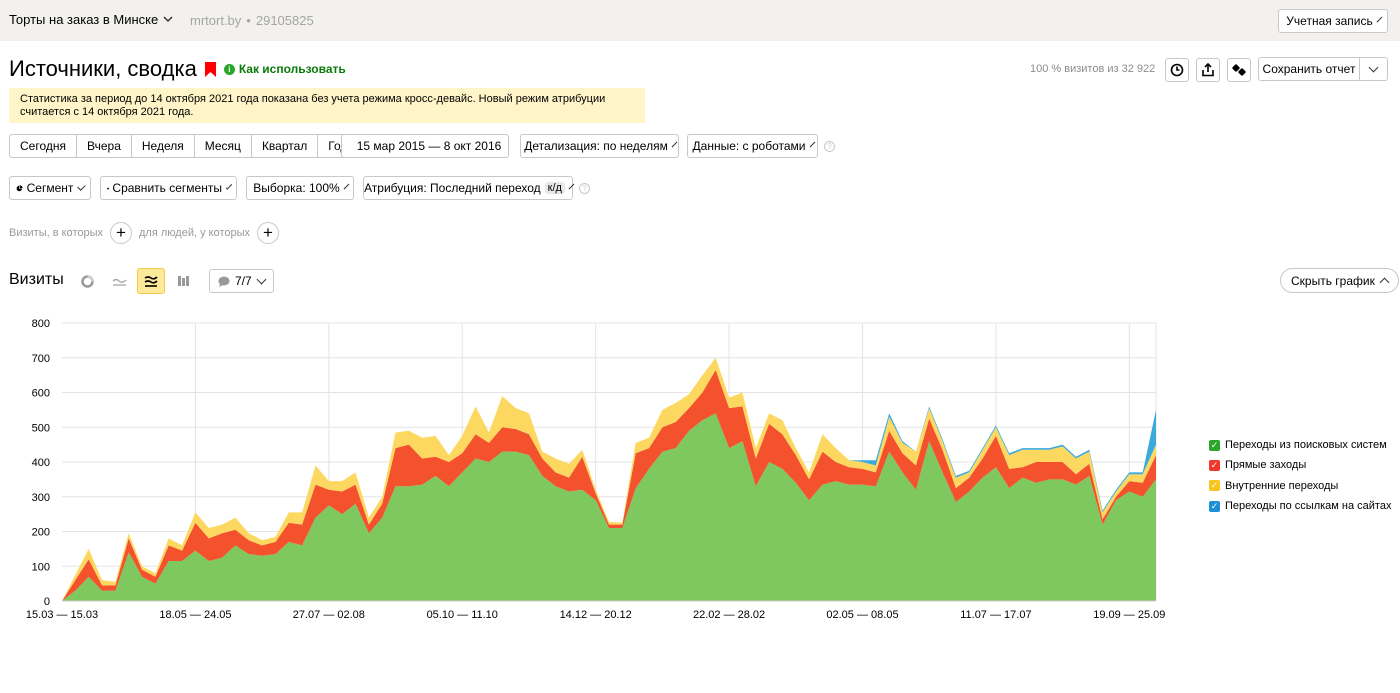  I want to click on counter-id: 29105825, so click(284, 20).